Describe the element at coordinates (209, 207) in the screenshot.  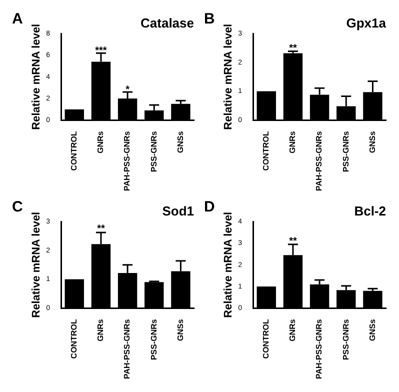
I see `text: D` at that location.